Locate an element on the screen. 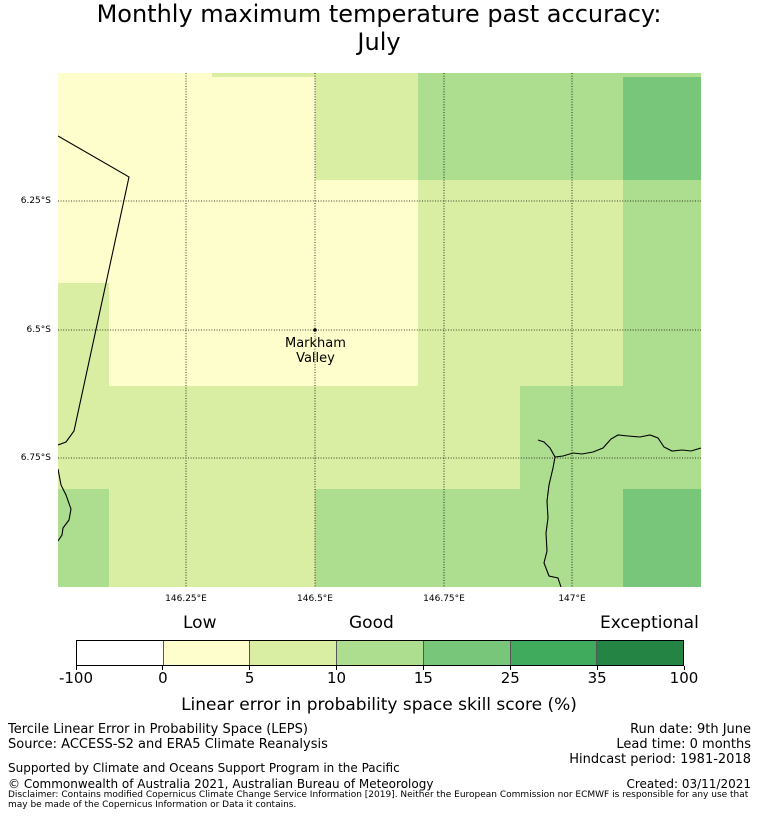  place-label-line-2: Valley is located at coordinates (315, 358).